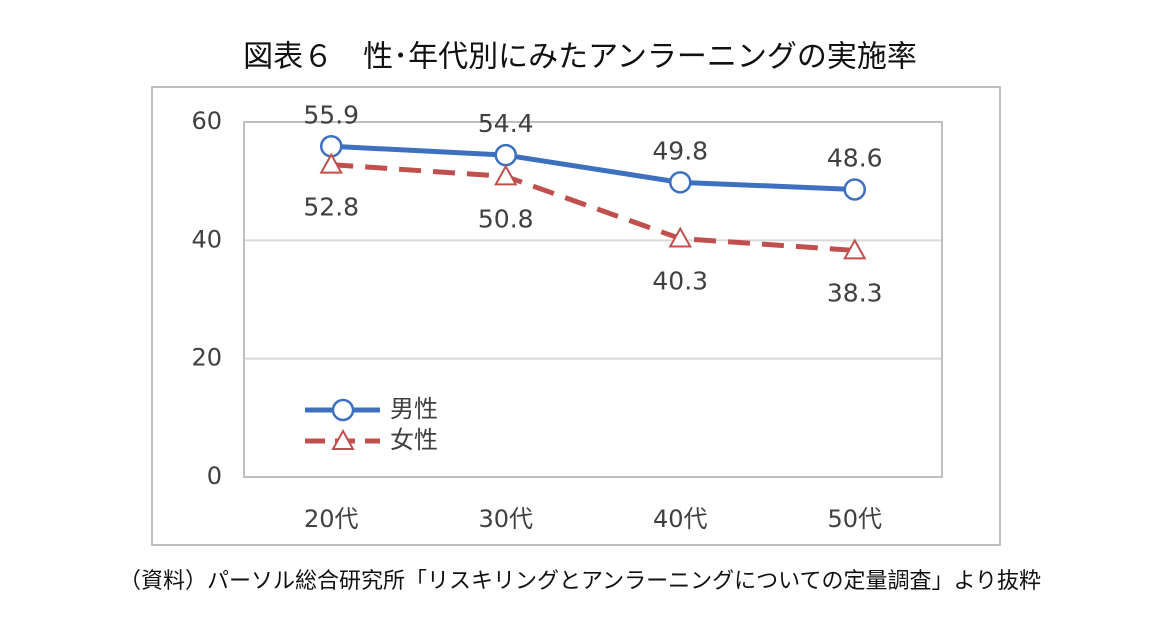  I want to click on data-label: 48.6, so click(855, 157).